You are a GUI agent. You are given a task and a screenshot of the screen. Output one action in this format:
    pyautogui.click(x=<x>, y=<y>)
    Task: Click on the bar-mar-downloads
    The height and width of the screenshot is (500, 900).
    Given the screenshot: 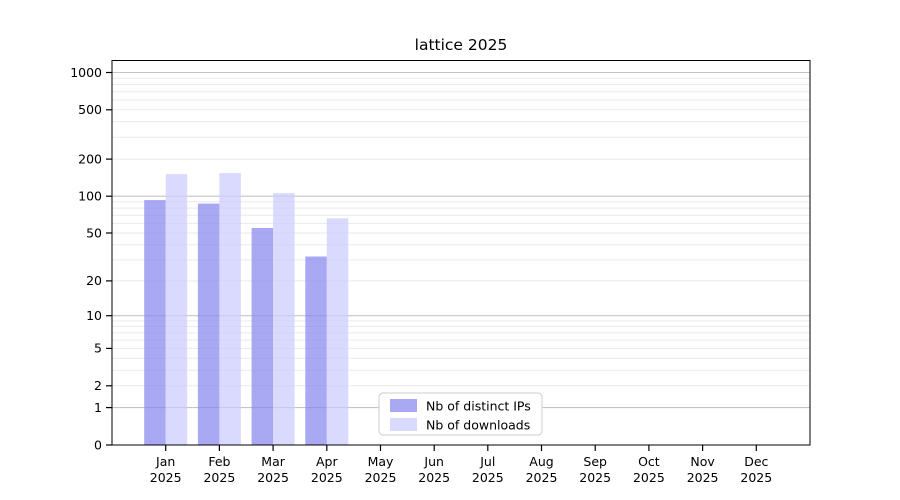 What is the action you would take?
    pyautogui.click(x=284, y=319)
    